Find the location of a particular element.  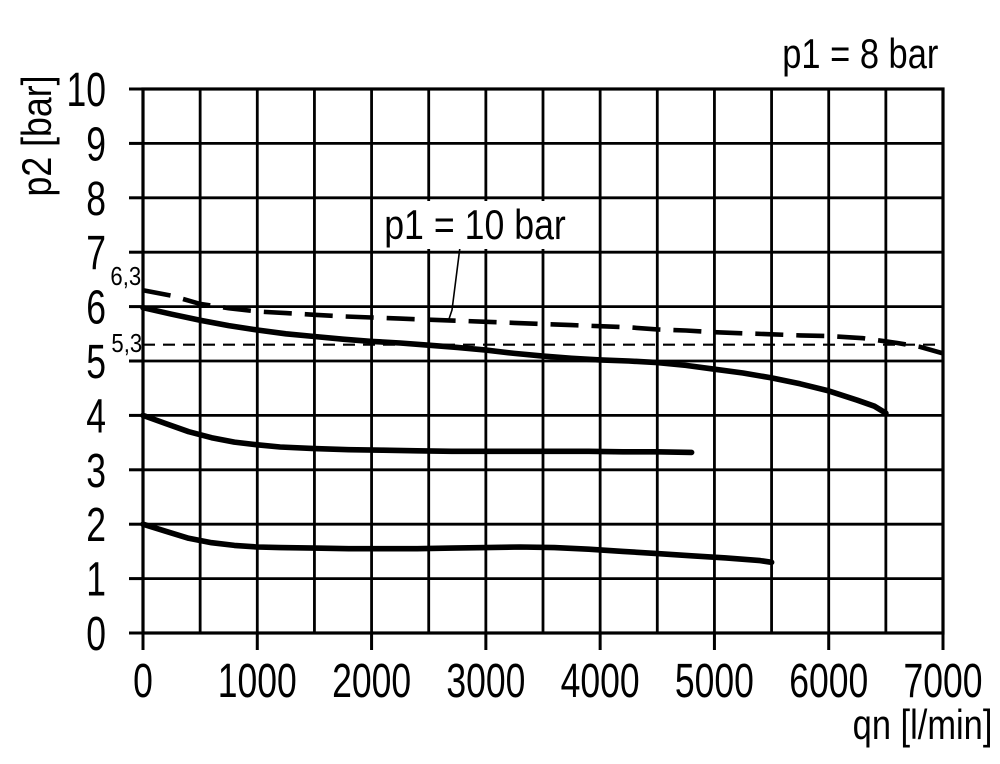

y-tick-label: 0 is located at coordinates (96, 633).